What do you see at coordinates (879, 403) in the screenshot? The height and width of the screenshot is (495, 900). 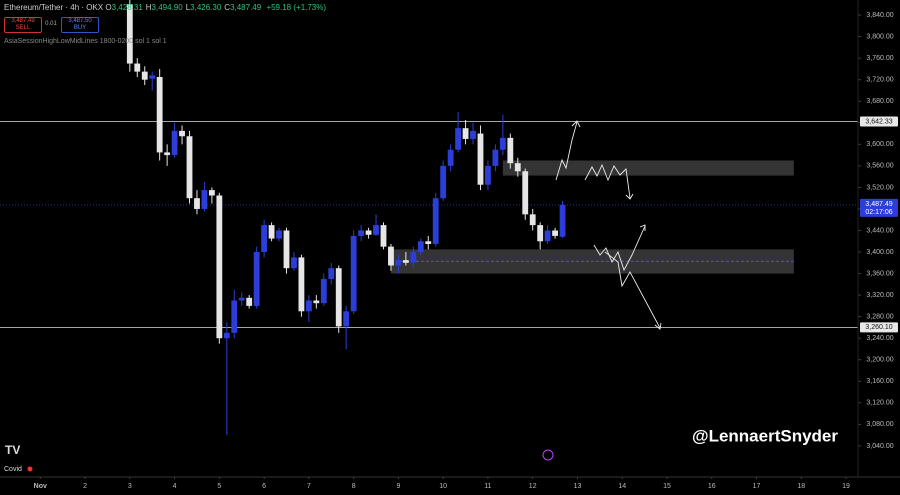 I see `y-tick-label: 3,120.00` at bounding box center [879, 403].